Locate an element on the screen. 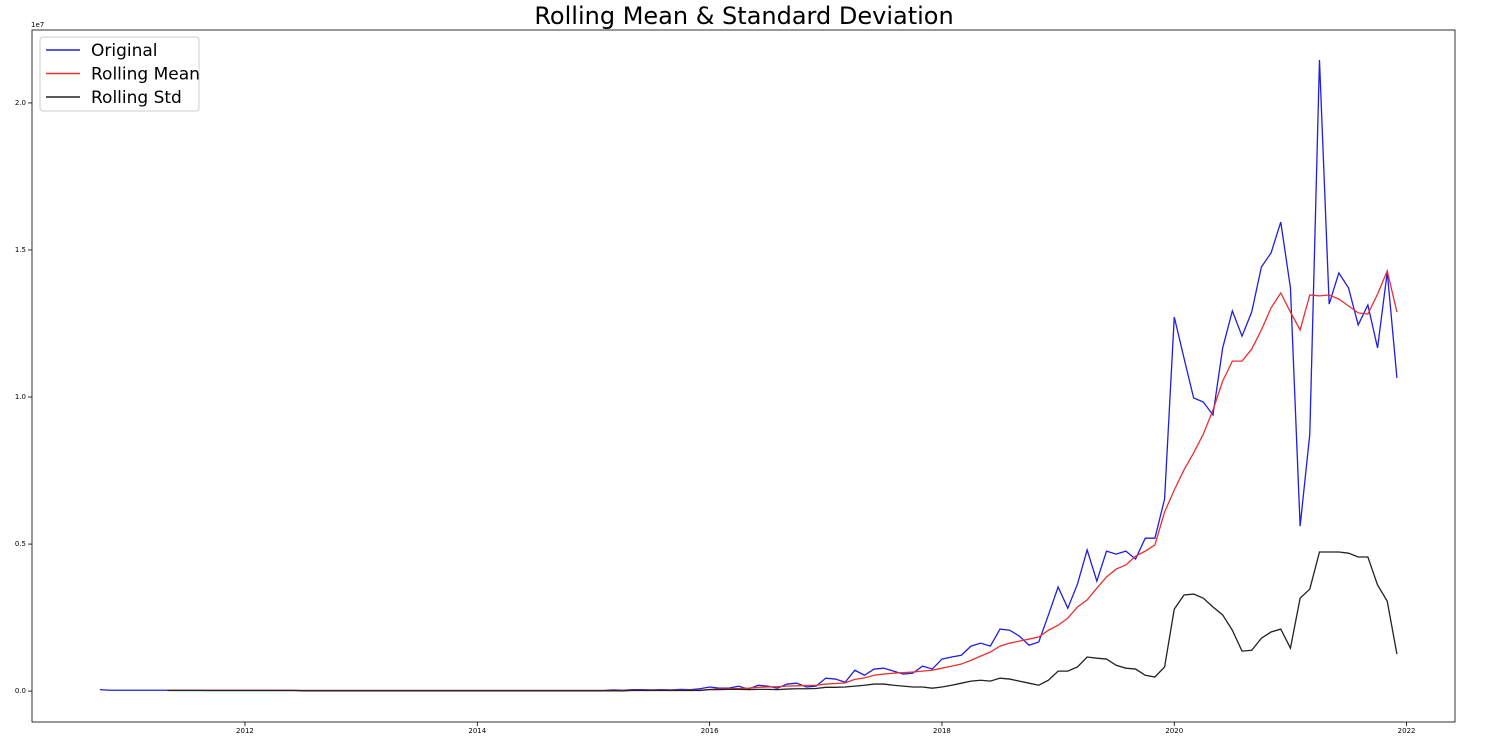  legend-label: Rolling Mean is located at coordinates (145, 75).